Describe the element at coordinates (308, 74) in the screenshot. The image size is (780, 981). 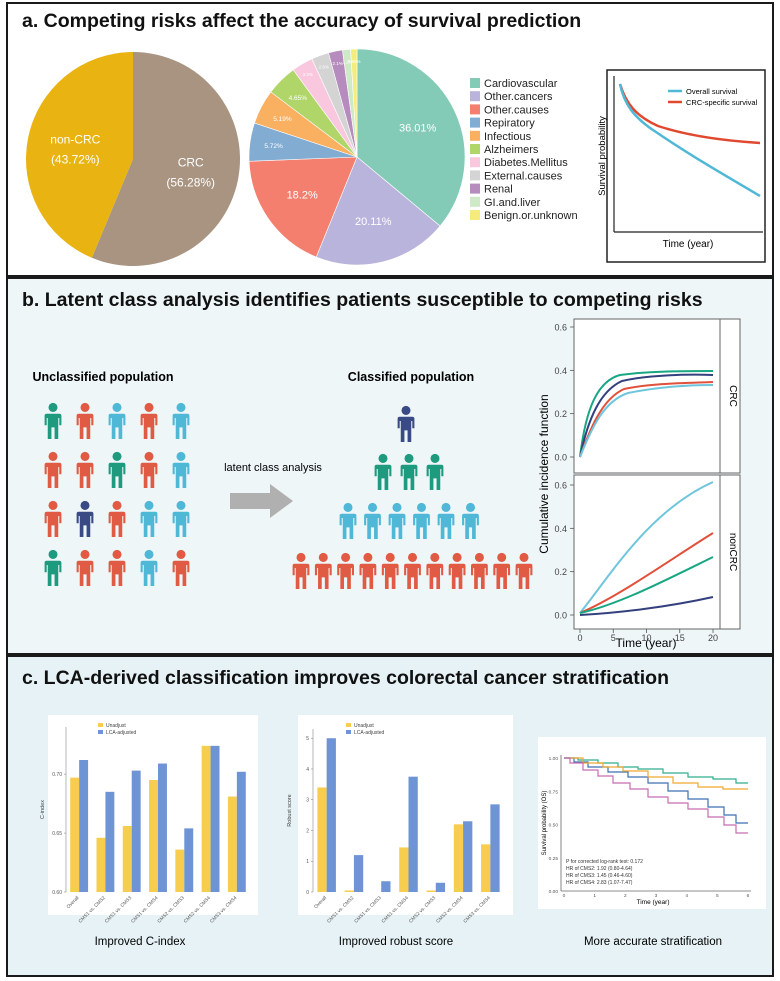
I see `pie2-value-diabetes-mellitus: 3.2%` at that location.